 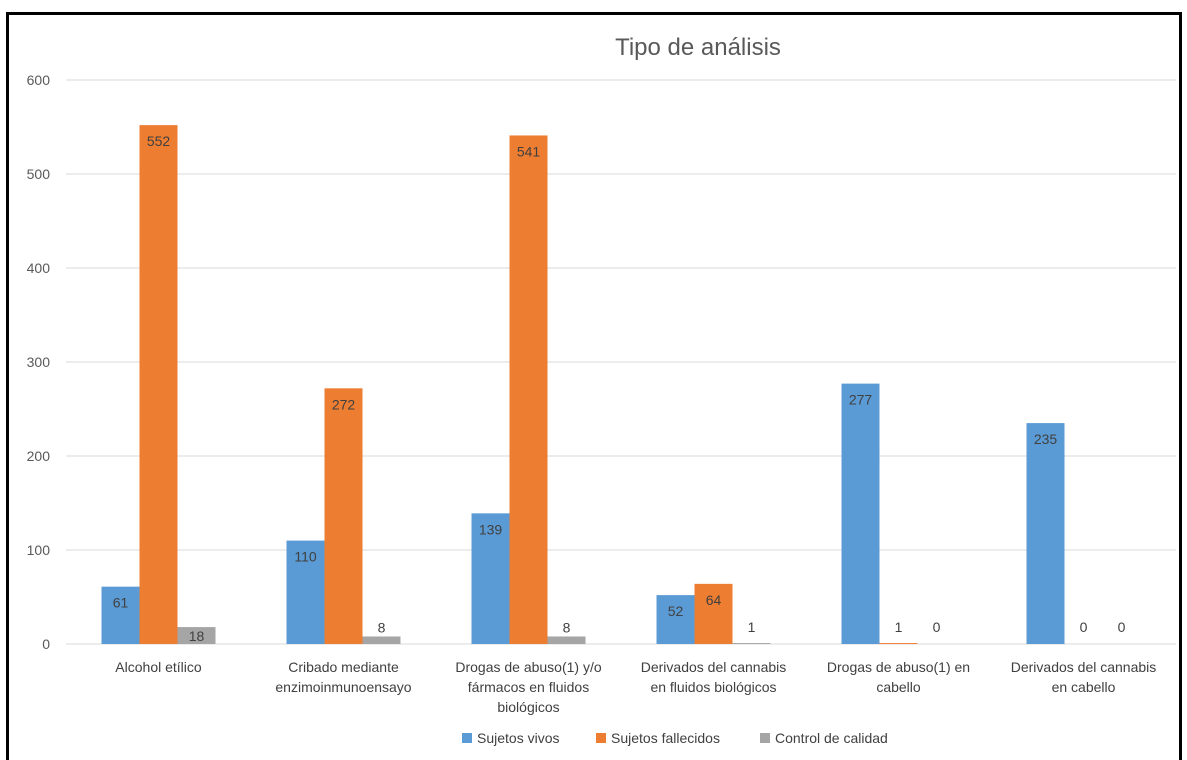 I want to click on y-tick-label: 600, so click(x=39, y=80).